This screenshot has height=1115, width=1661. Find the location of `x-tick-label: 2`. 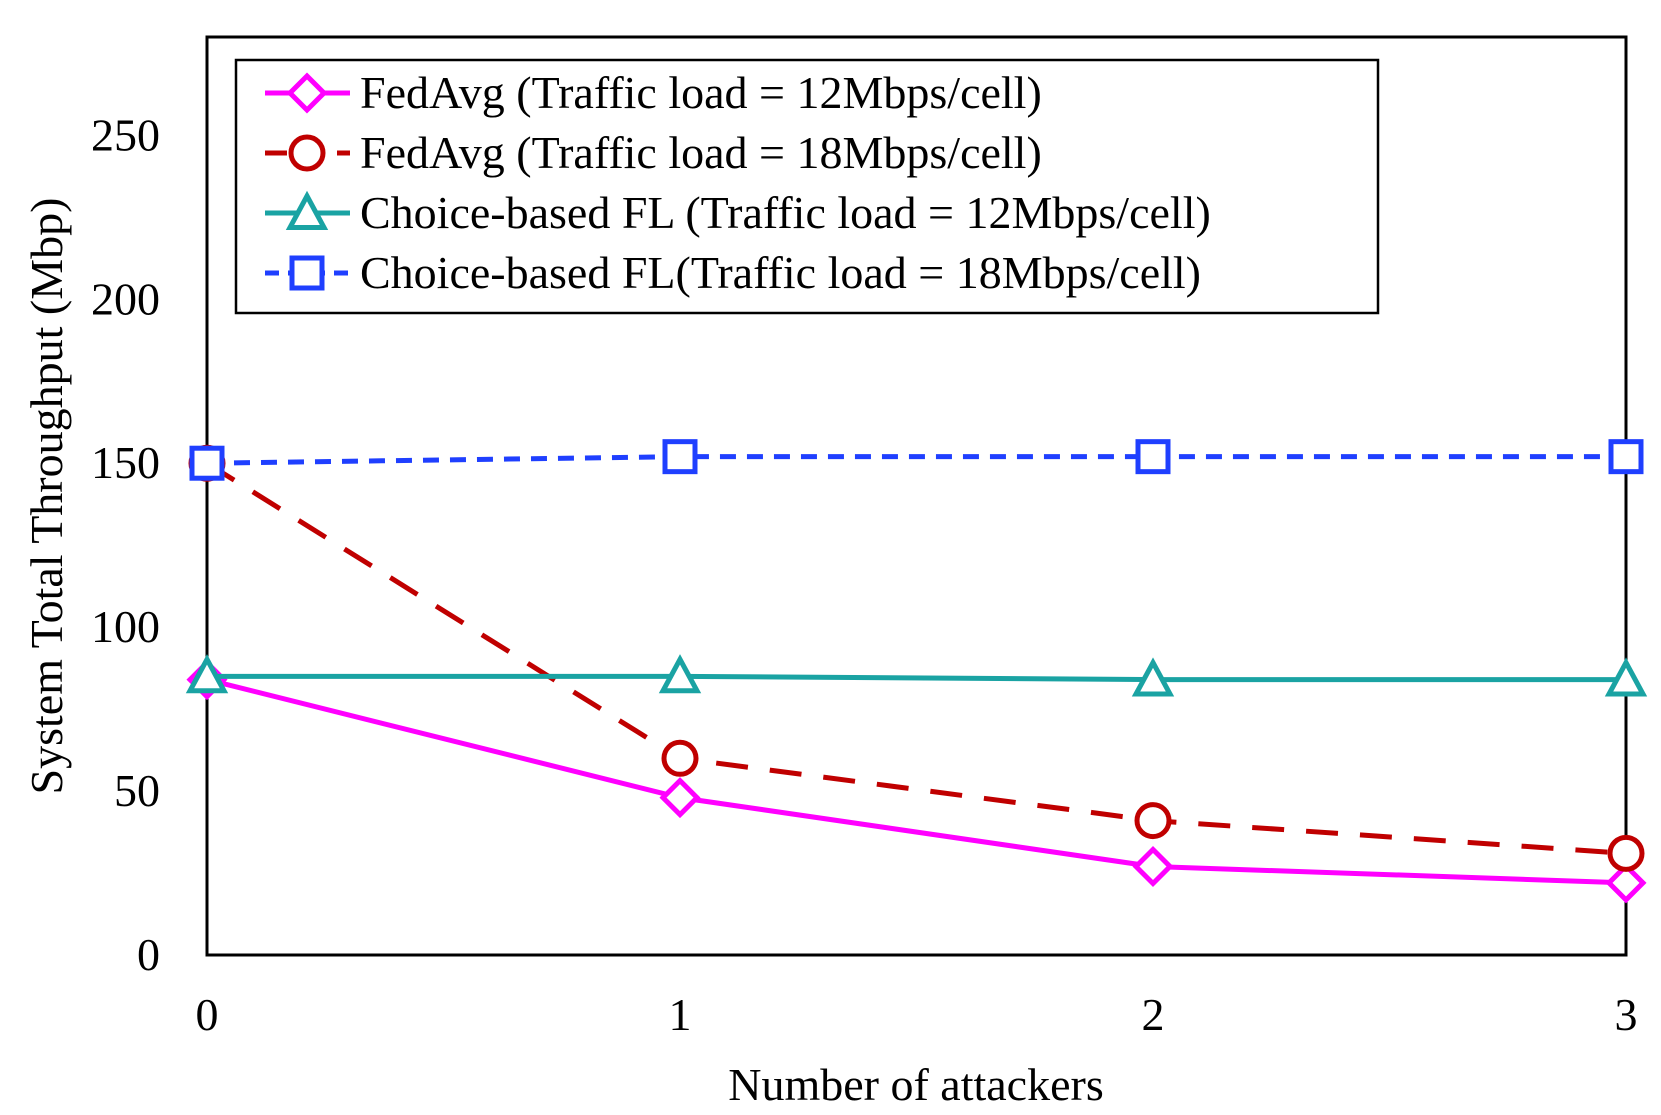

x-tick-label: 2 is located at coordinates (1153, 1014).